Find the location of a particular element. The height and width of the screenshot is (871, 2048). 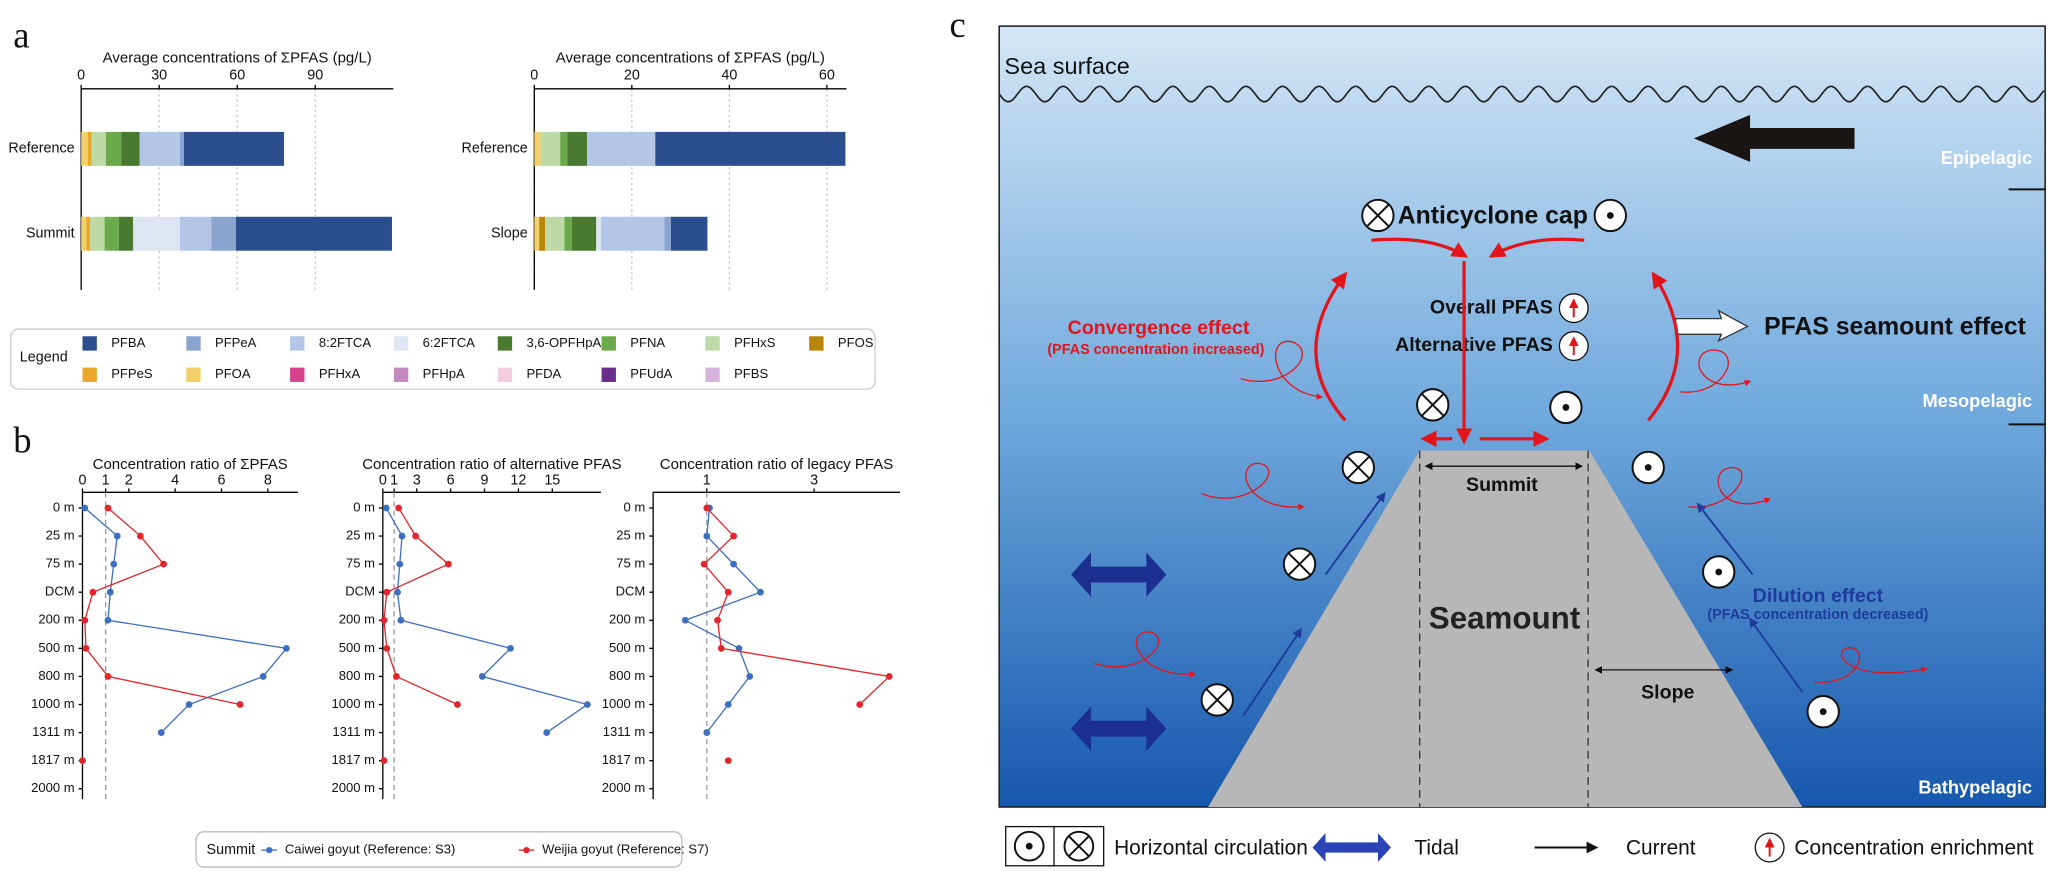

legend-box is located at coordinates (439, 849).